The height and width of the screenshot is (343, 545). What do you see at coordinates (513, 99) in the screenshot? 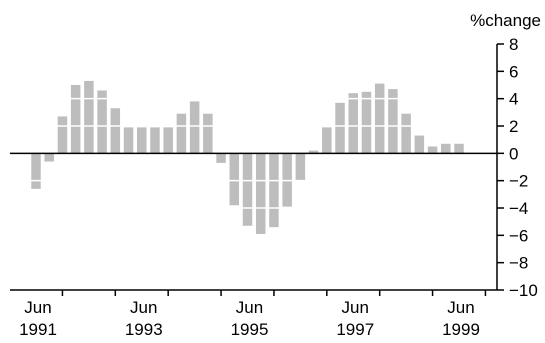
I see `y-tick-label: 4` at bounding box center [513, 99].